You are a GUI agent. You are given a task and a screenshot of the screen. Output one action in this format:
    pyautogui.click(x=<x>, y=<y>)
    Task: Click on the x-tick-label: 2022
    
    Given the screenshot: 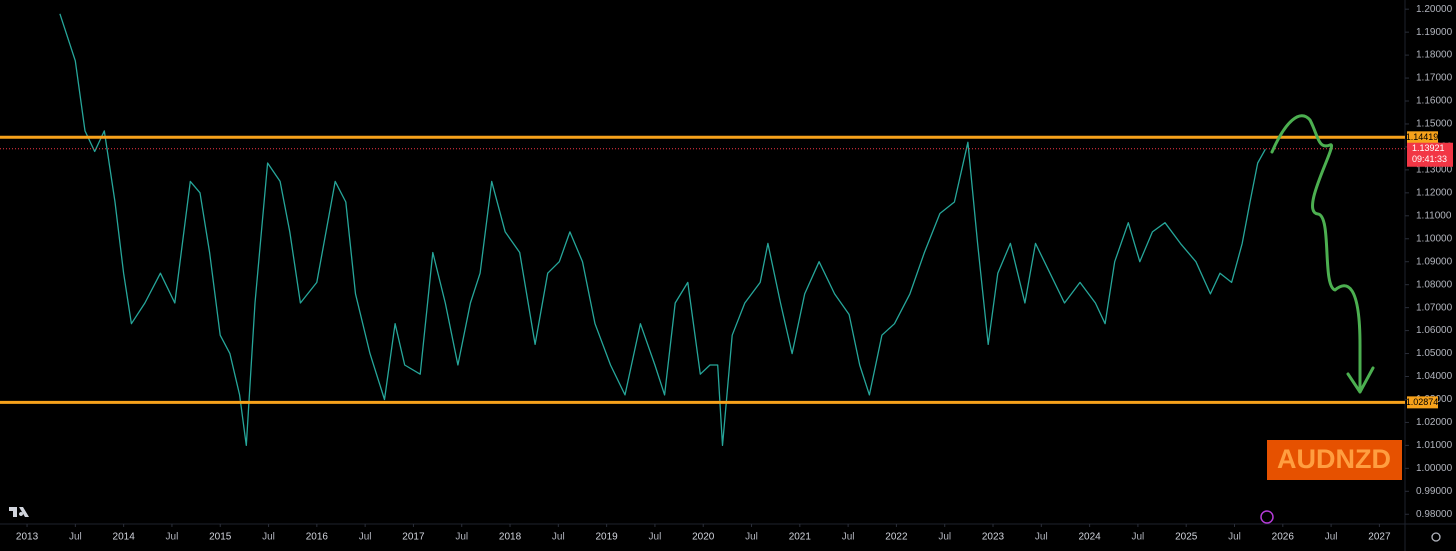 What is the action you would take?
    pyautogui.click(x=896, y=537)
    